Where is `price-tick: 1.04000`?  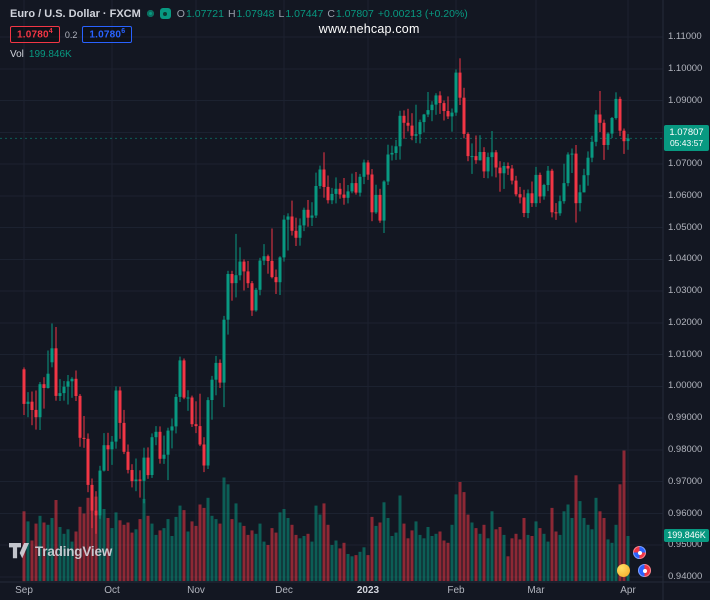 price-tick: 1.04000 is located at coordinates (685, 259).